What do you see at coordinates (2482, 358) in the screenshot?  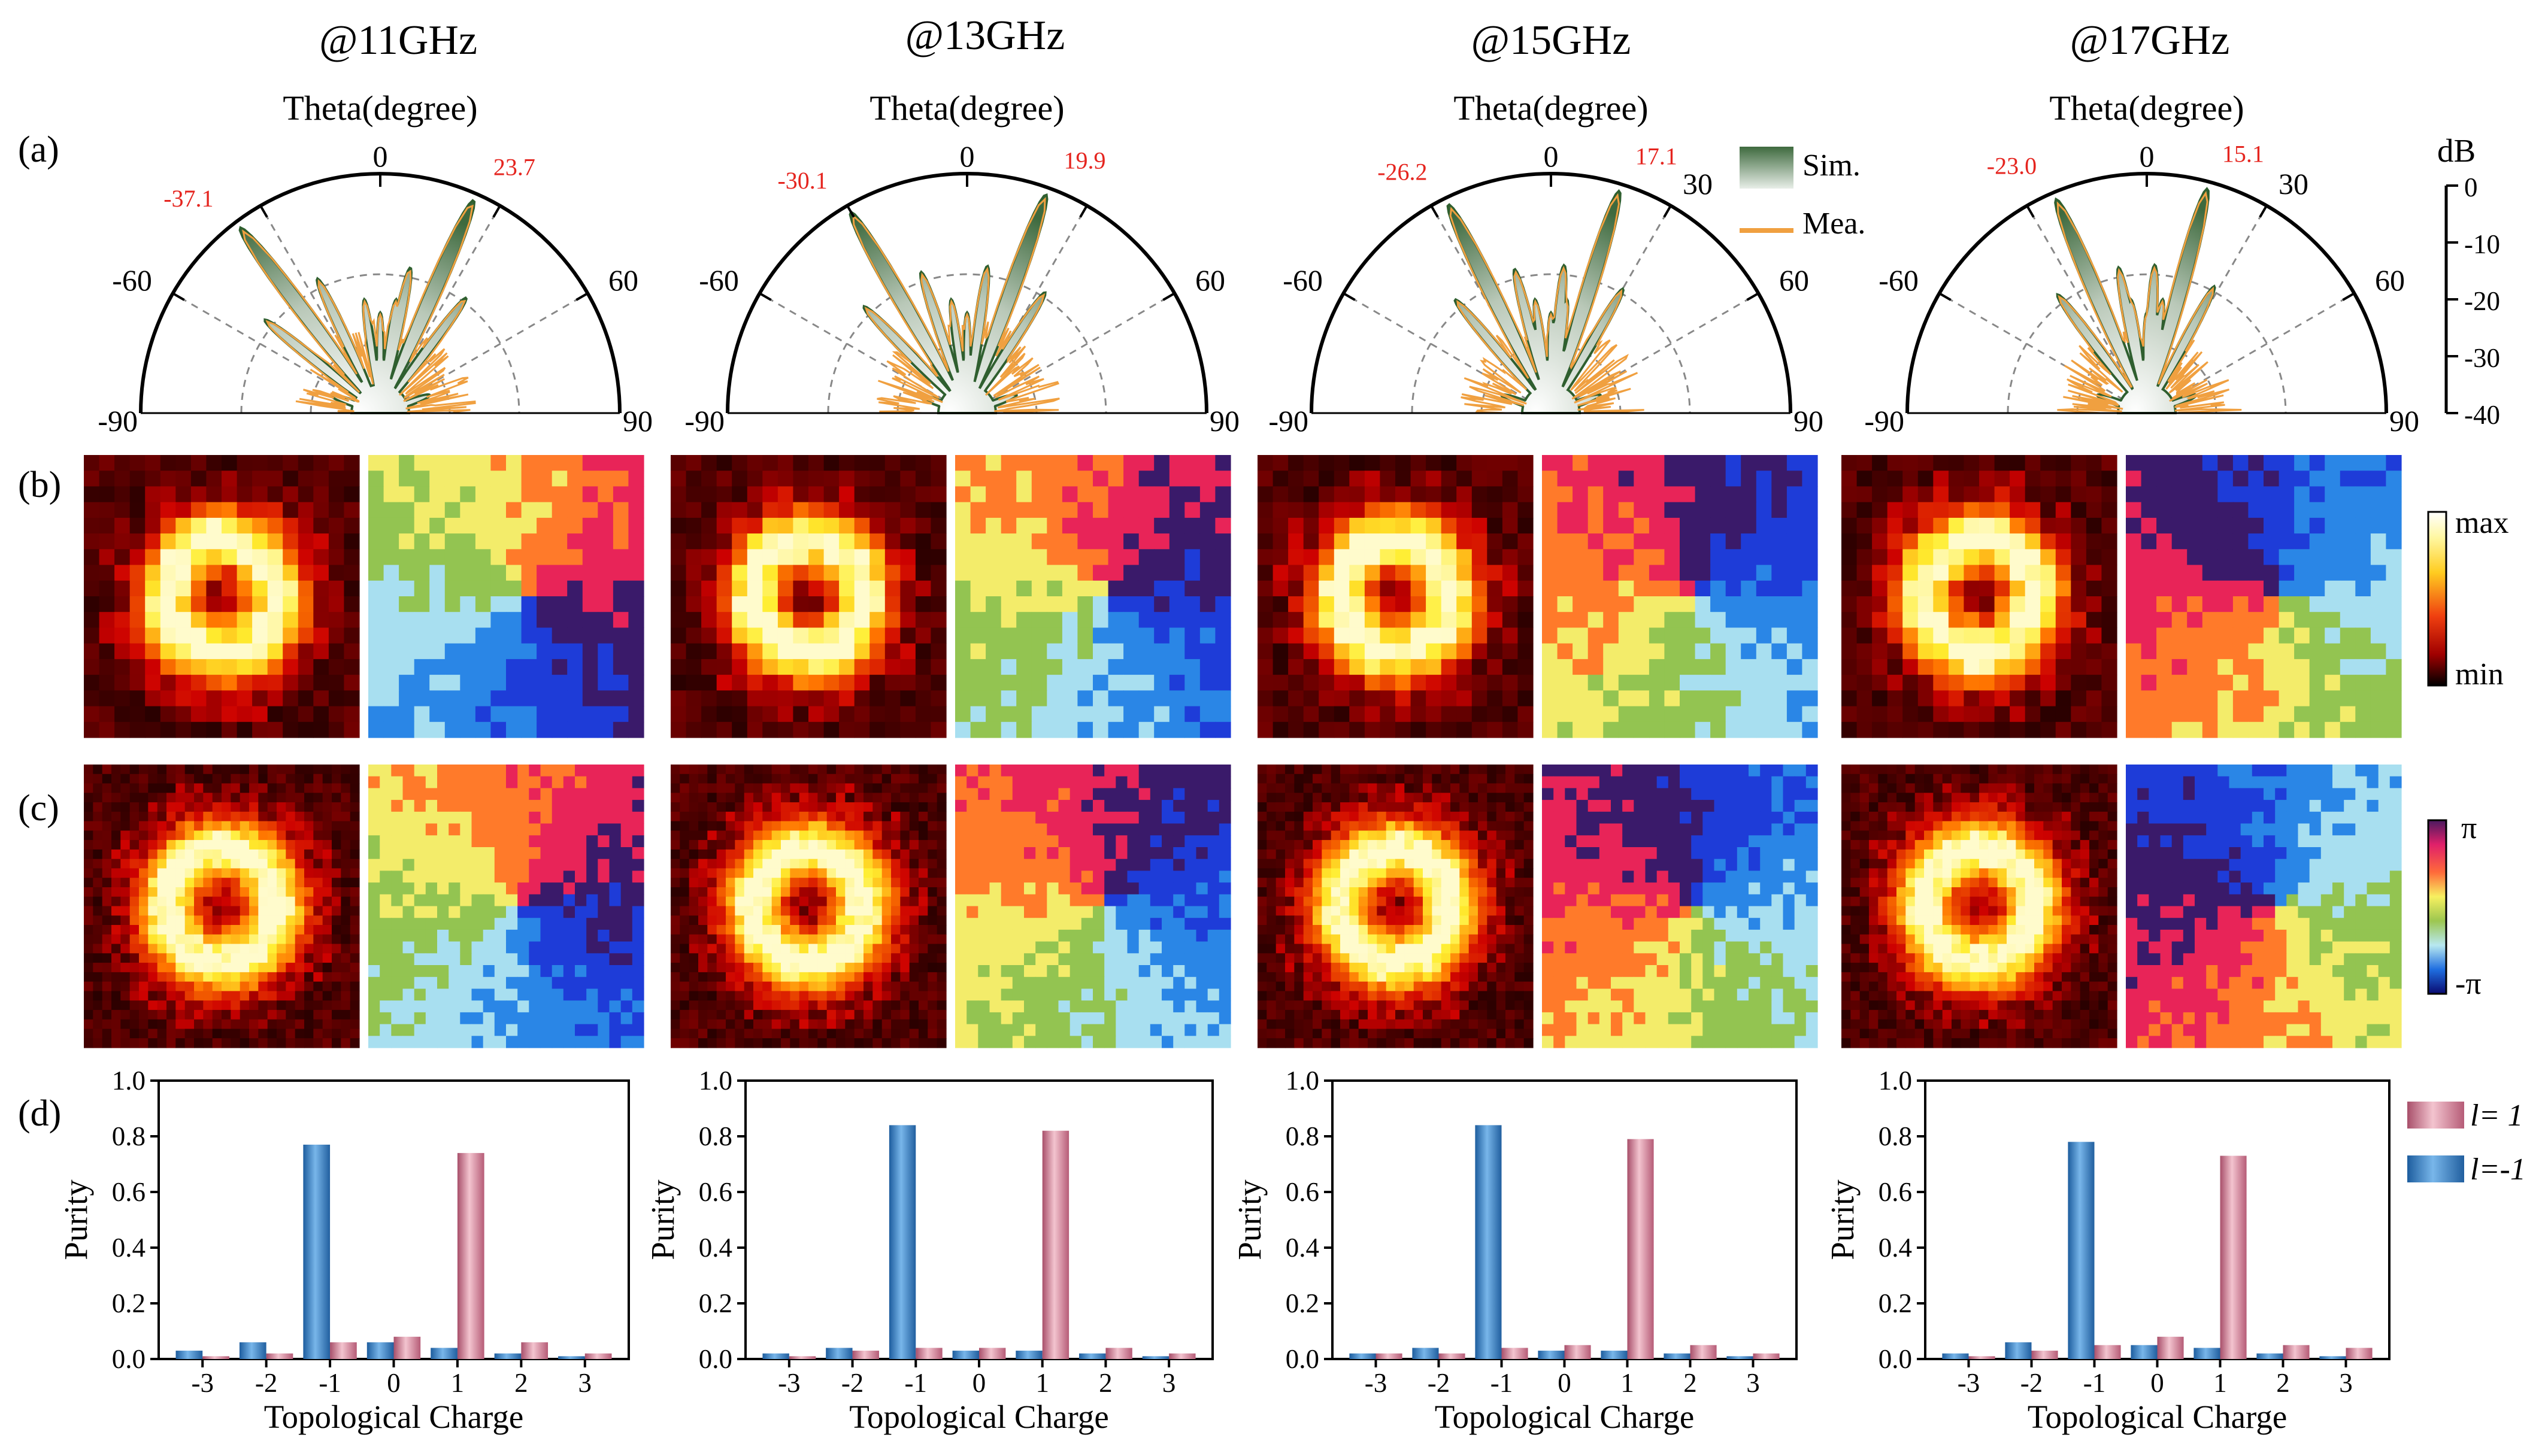 I see `db-scale-tick-label: -30` at bounding box center [2482, 358].